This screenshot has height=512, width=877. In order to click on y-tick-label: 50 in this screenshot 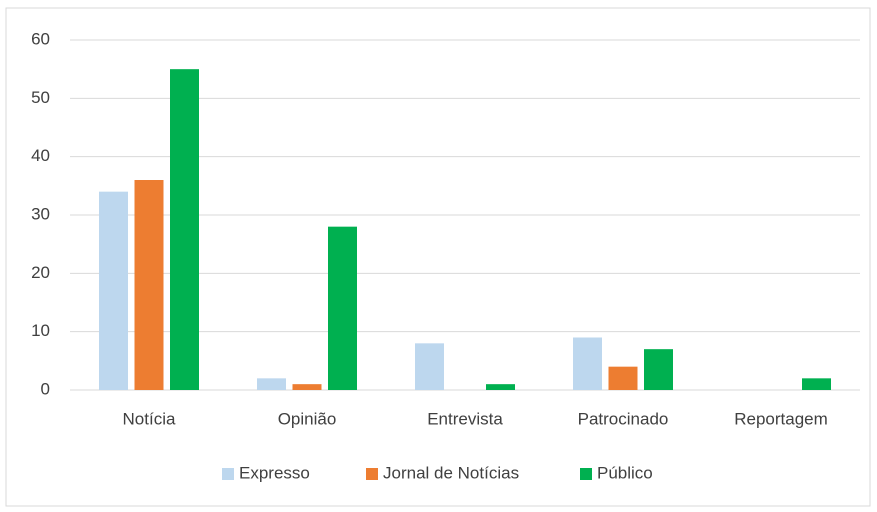, I will do `click(40, 97)`.